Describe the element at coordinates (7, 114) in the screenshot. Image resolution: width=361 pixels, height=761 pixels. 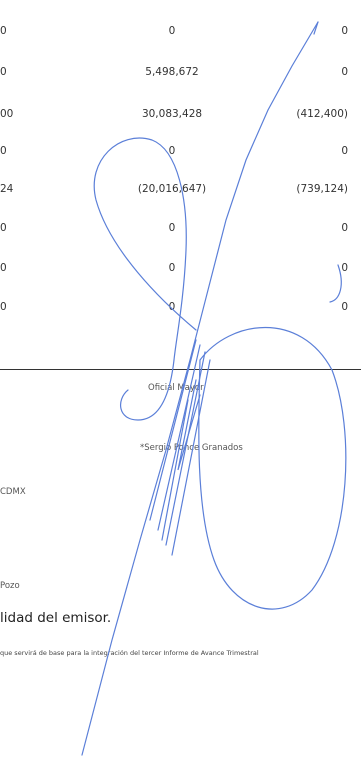
I see `table-cell: 00` at that location.